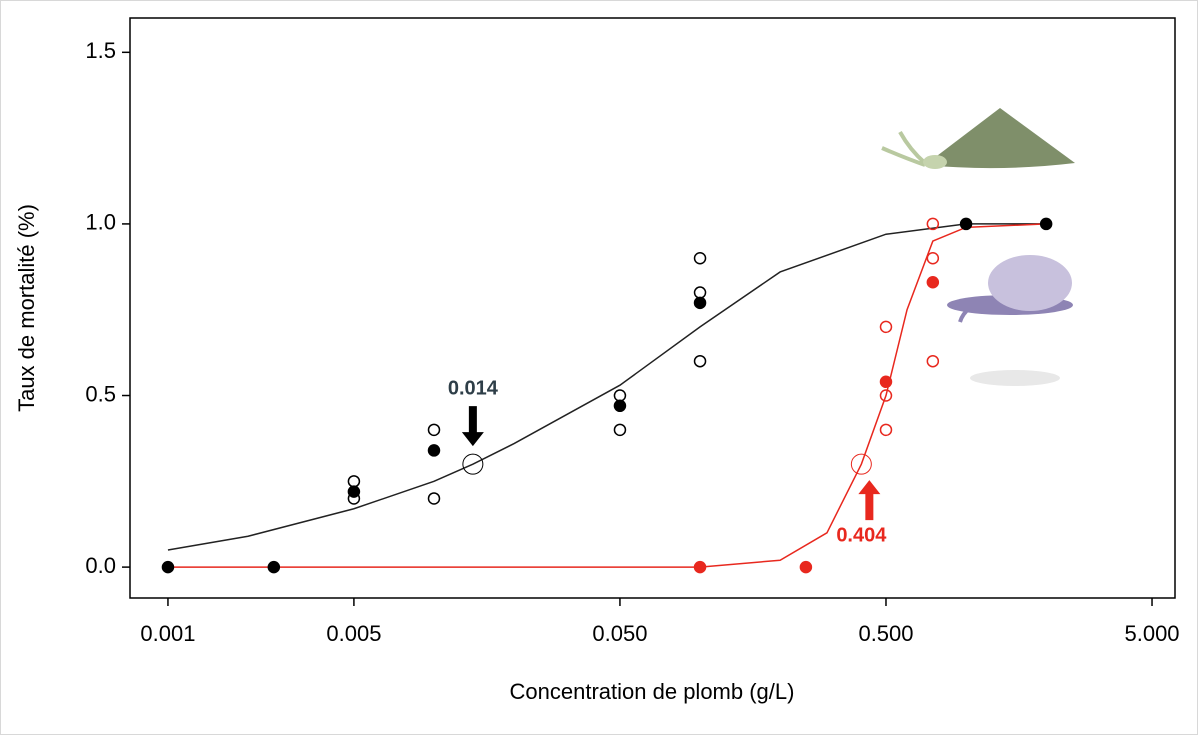  Describe the element at coordinates (473, 388) in the screenshot. I see `annotation-label: 0.014` at that location.